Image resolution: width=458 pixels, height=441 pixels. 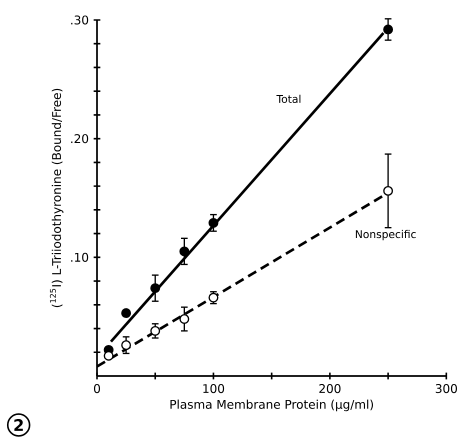 I want to click on y-tick-label: .10, so click(x=79, y=257).